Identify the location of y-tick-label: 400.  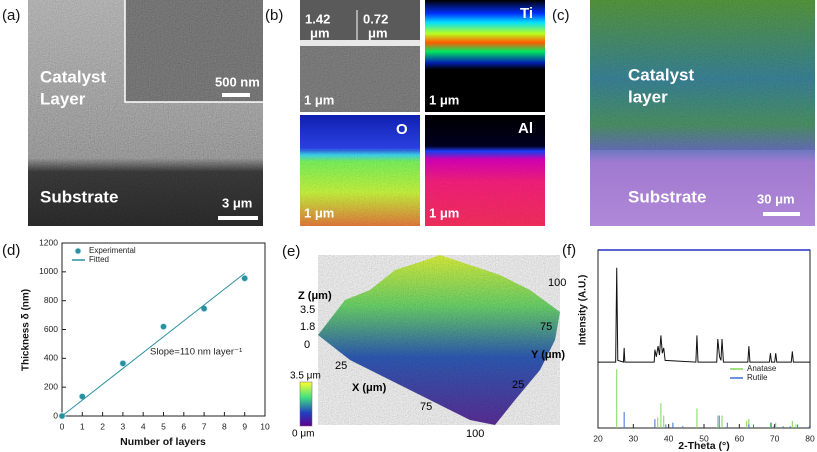
(51, 358).